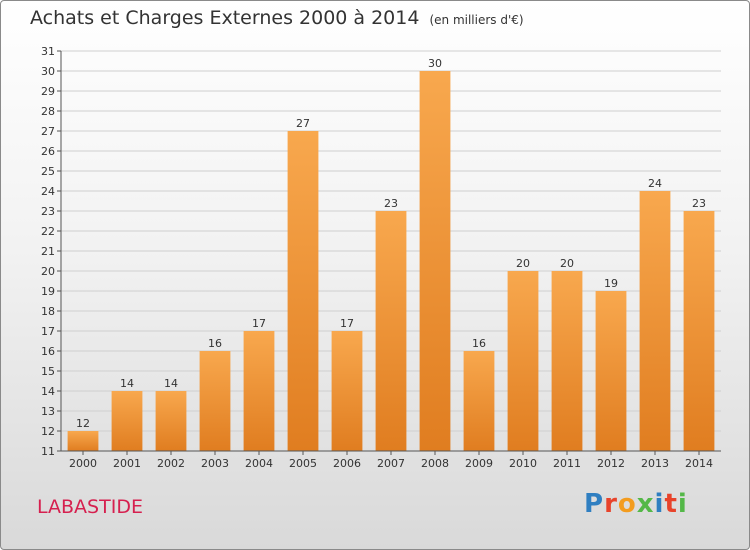 This screenshot has height=550, width=750. What do you see at coordinates (655, 321) in the screenshot?
I see `bar-2013` at bounding box center [655, 321].